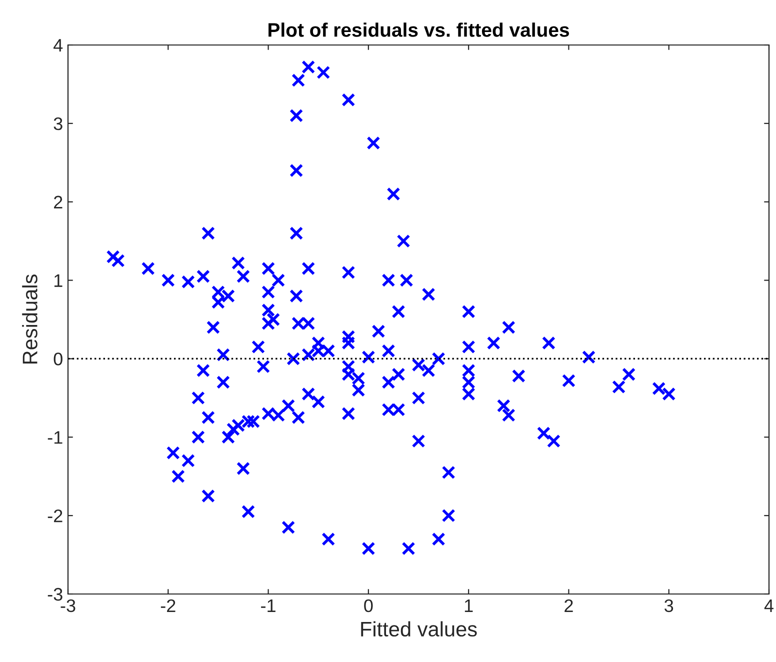 This screenshot has height=662, width=776. I want to click on x-axis-title: Fitted values, so click(419, 629).